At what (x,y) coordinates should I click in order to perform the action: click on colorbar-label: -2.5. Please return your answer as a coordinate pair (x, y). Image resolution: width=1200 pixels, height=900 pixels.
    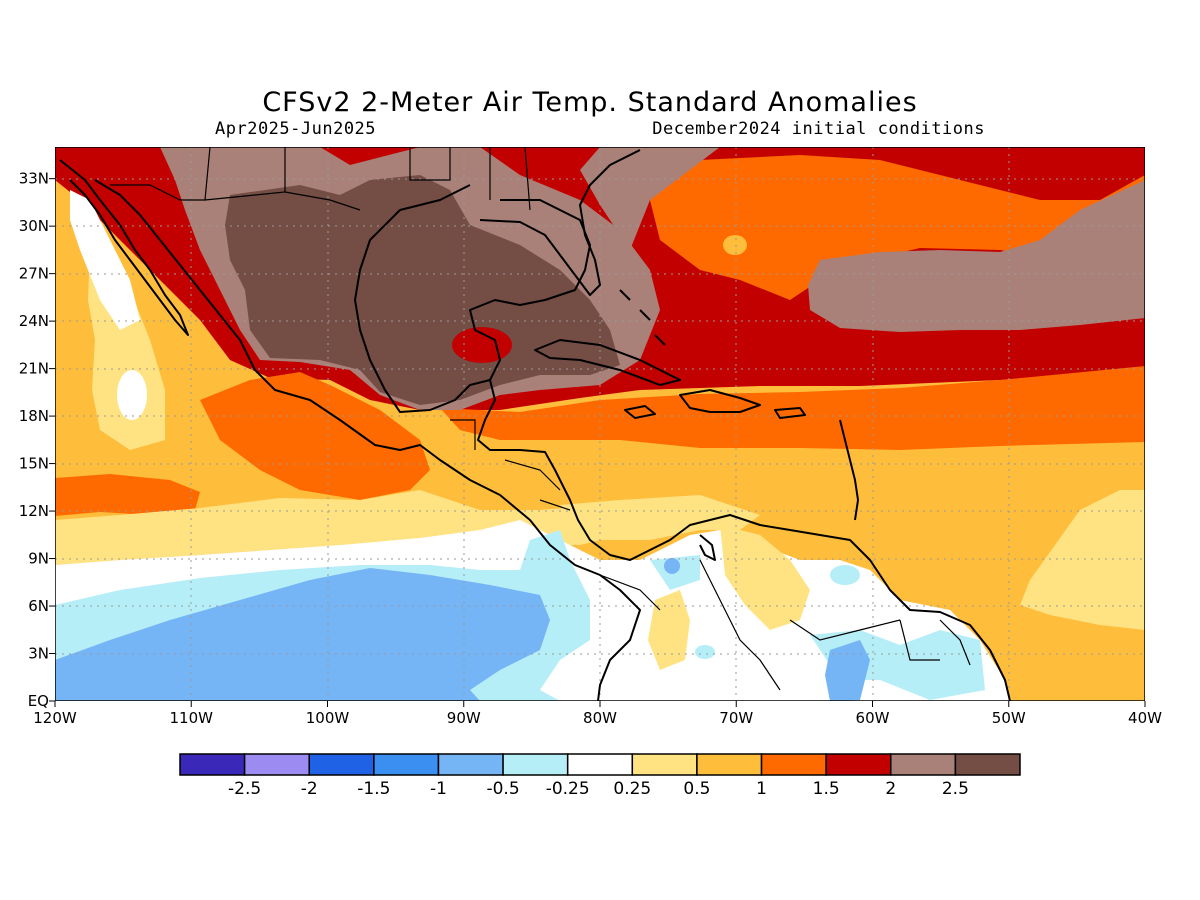
    Looking at the image, I should click on (244, 789).